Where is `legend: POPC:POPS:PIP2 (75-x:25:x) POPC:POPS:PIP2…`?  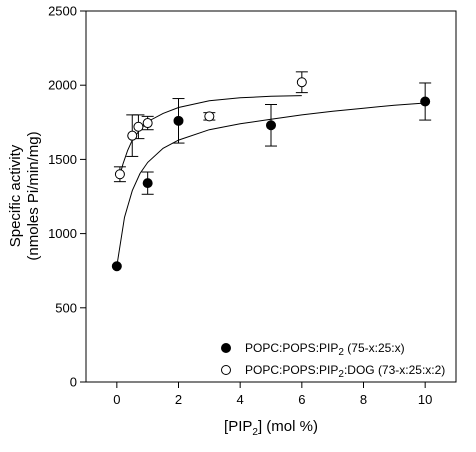 legend: POPC:POPS:PIP2 (75-x:25:x) POPC:POPS:PIP2… is located at coordinates (333, 360).